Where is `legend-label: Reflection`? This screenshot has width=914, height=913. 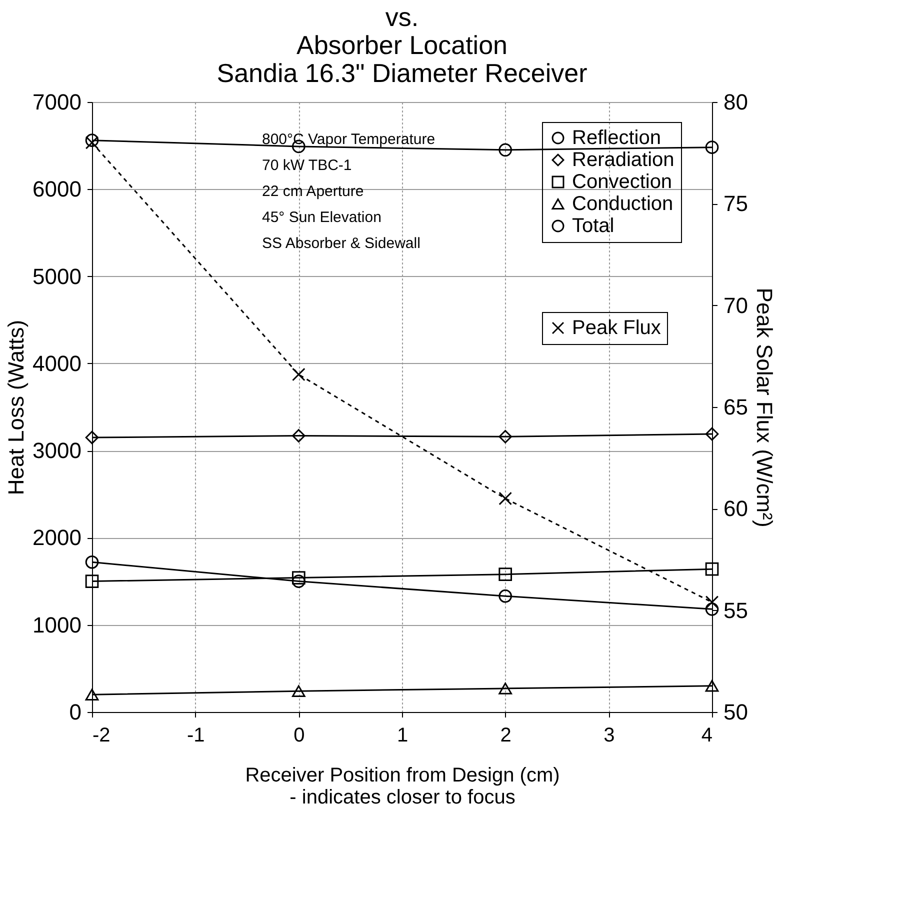
legend-label: Reflection is located at coordinates (616, 138).